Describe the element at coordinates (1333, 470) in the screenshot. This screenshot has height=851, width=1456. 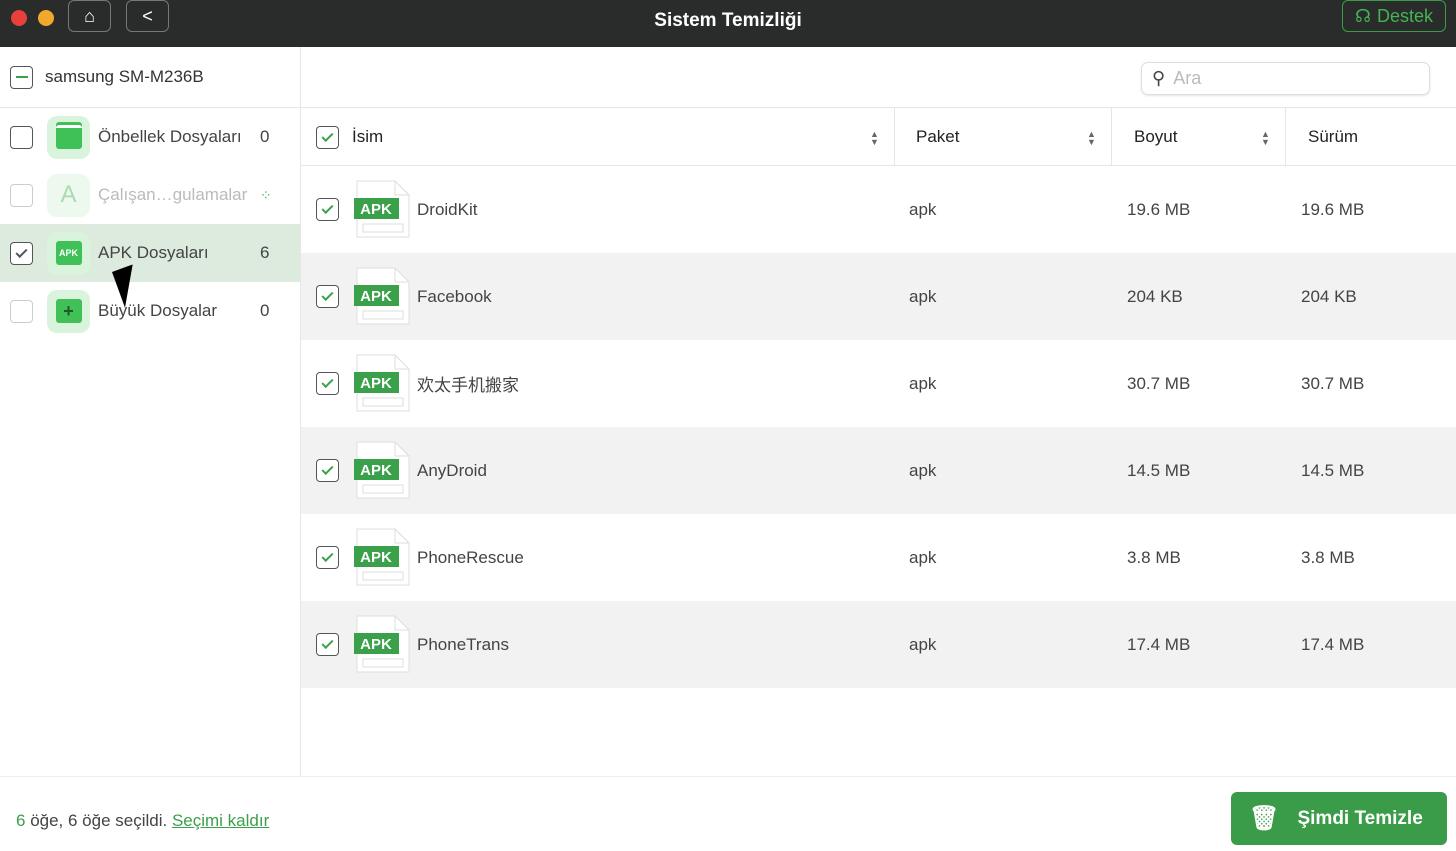
I see `file-version: 14.5 MB` at that location.